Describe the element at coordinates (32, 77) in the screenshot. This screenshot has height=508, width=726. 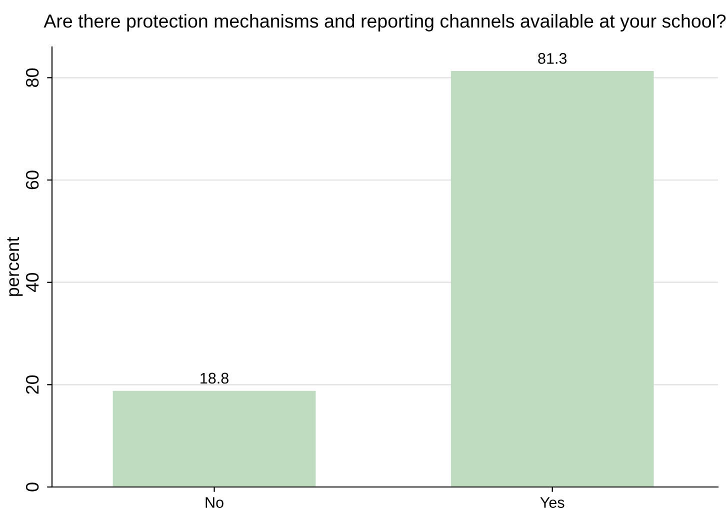
I see `y-tick-label: 80` at that location.